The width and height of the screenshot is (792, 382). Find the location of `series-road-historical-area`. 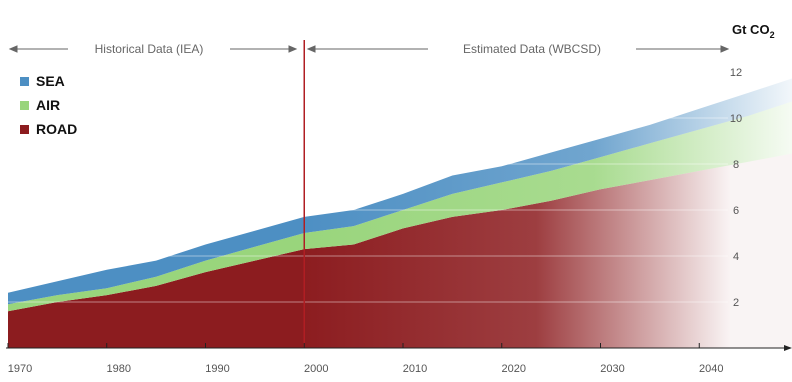

series-road-historical-area is located at coordinates (156, 298).